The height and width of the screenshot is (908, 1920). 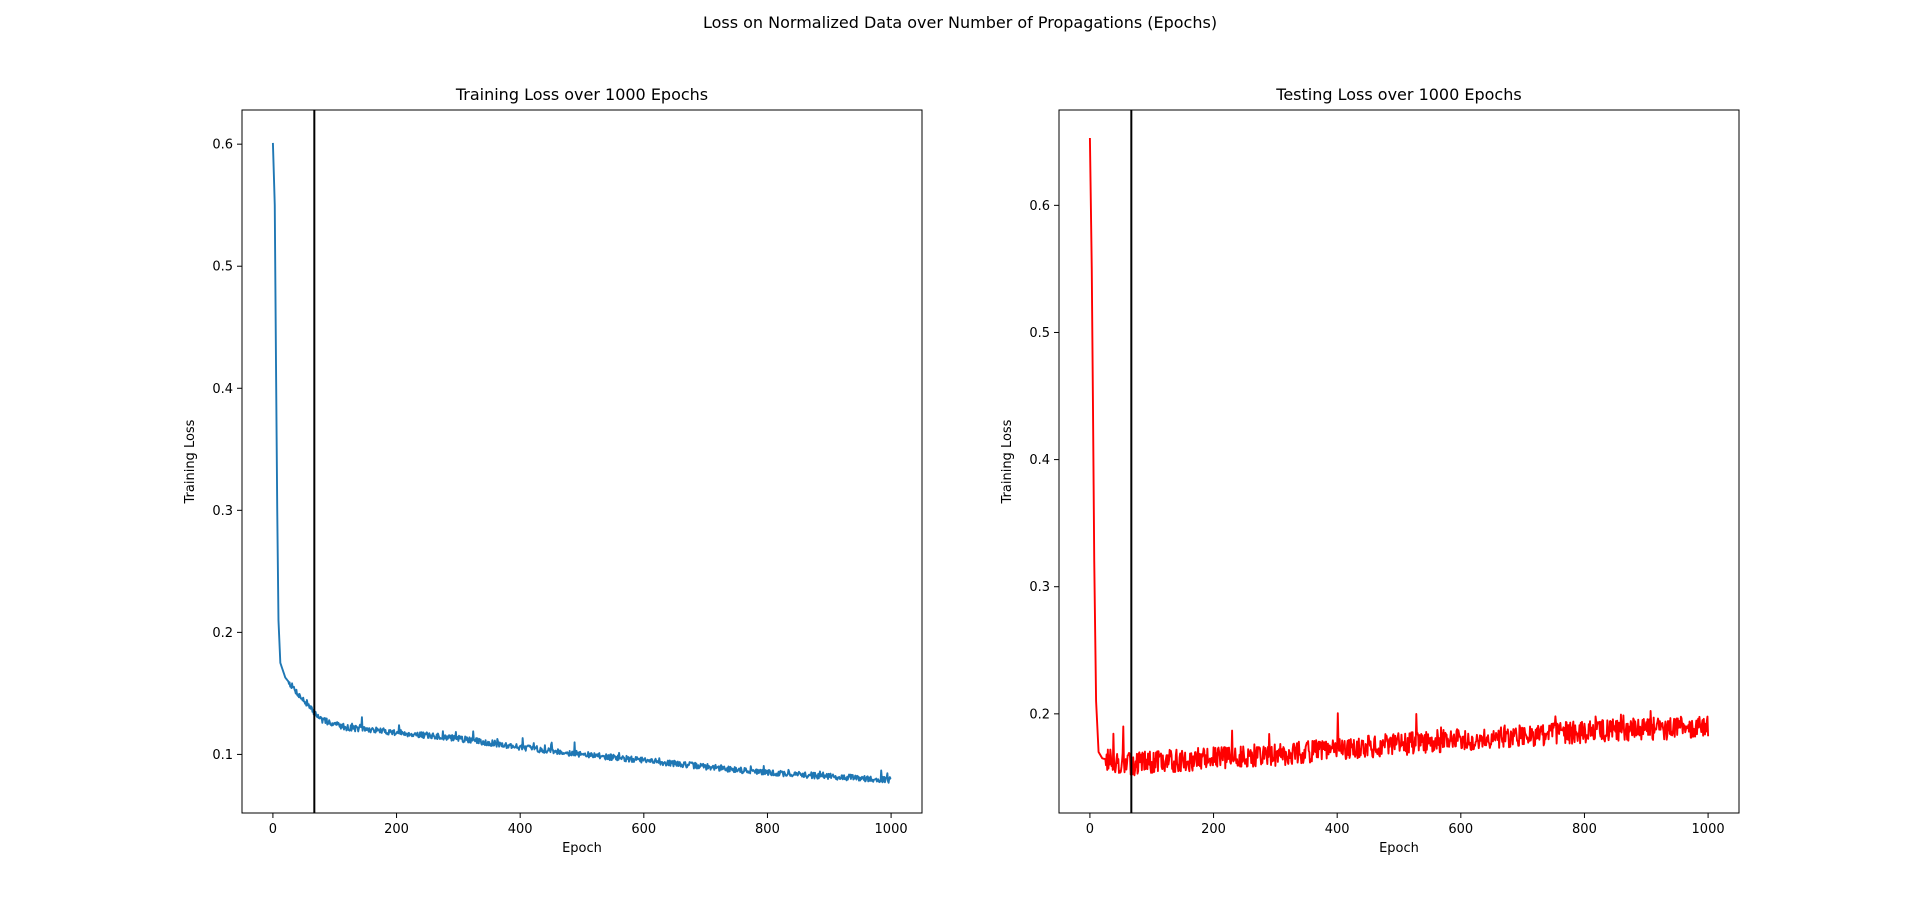 What do you see at coordinates (1337, 829) in the screenshot?
I see `test-x-tick-label: 400` at bounding box center [1337, 829].